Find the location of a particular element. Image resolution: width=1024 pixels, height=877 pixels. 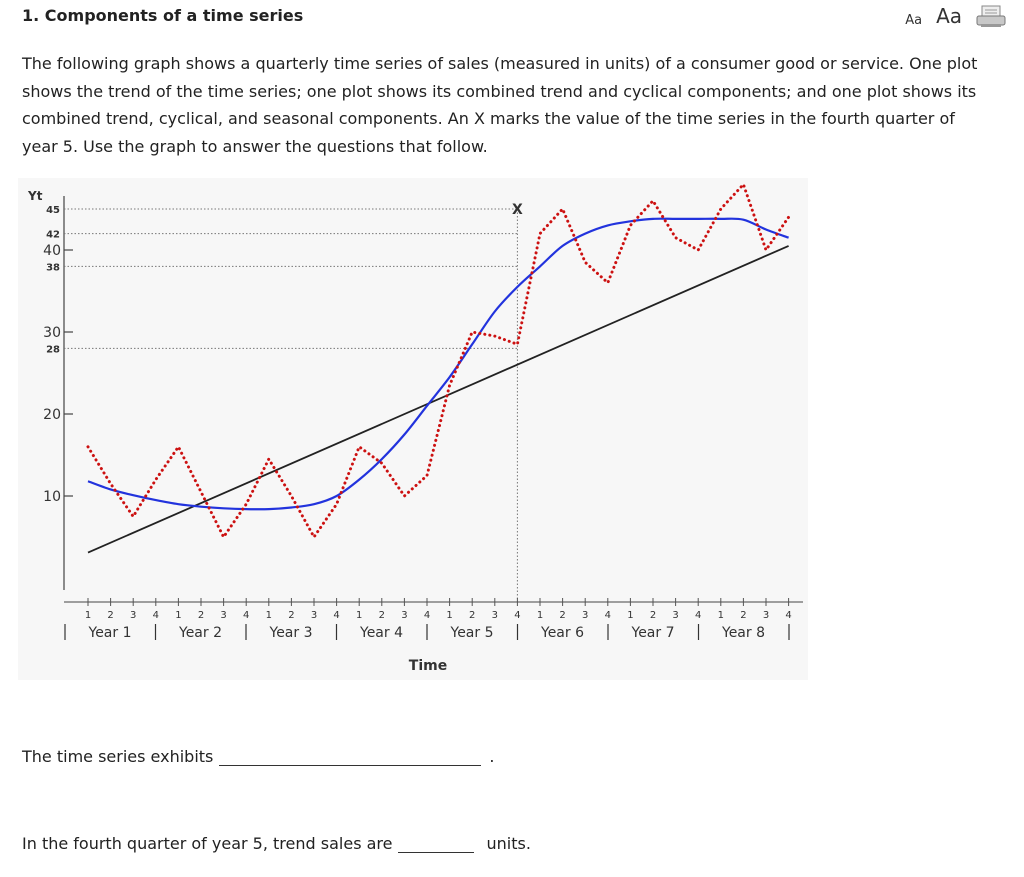

year-label: Year 3 is located at coordinates (291, 633).